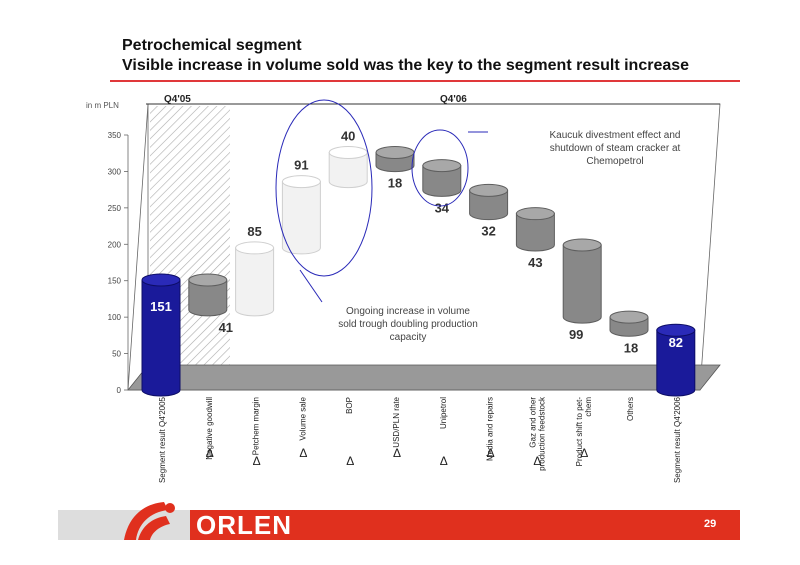  I want to click on category-label: Others, so click(630, 409).